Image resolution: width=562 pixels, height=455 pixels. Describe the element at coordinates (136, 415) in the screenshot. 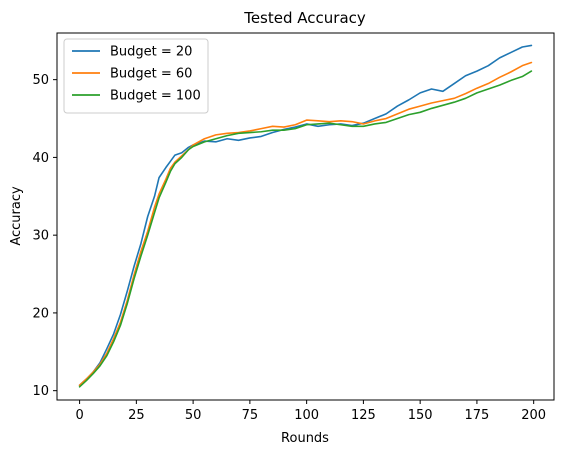

I see `x-tick-label: 25` at that location.